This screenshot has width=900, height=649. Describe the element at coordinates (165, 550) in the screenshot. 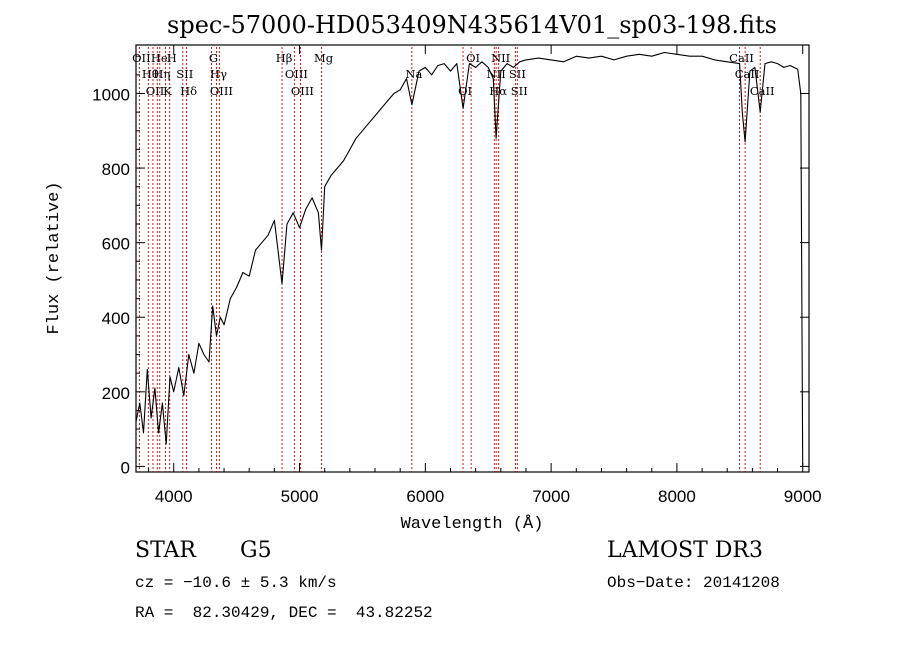

I see `object-class: STAR` at that location.